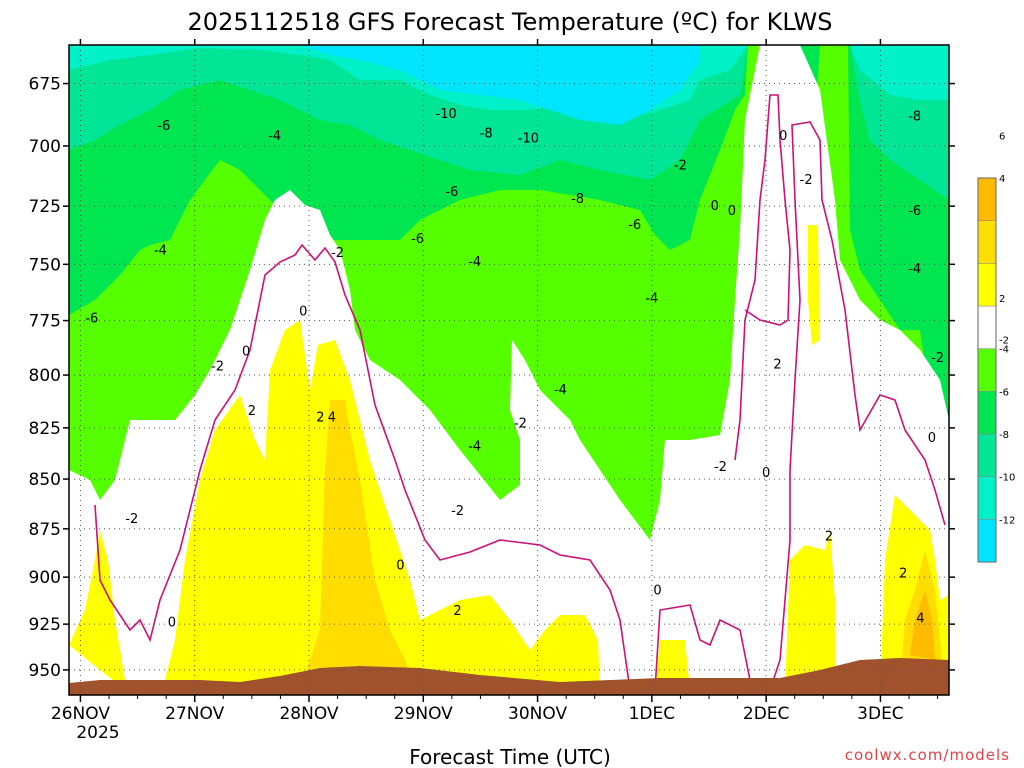 This screenshot has width=1024, height=768. I want to click on x-tick-label: 27NOV, so click(194, 714).